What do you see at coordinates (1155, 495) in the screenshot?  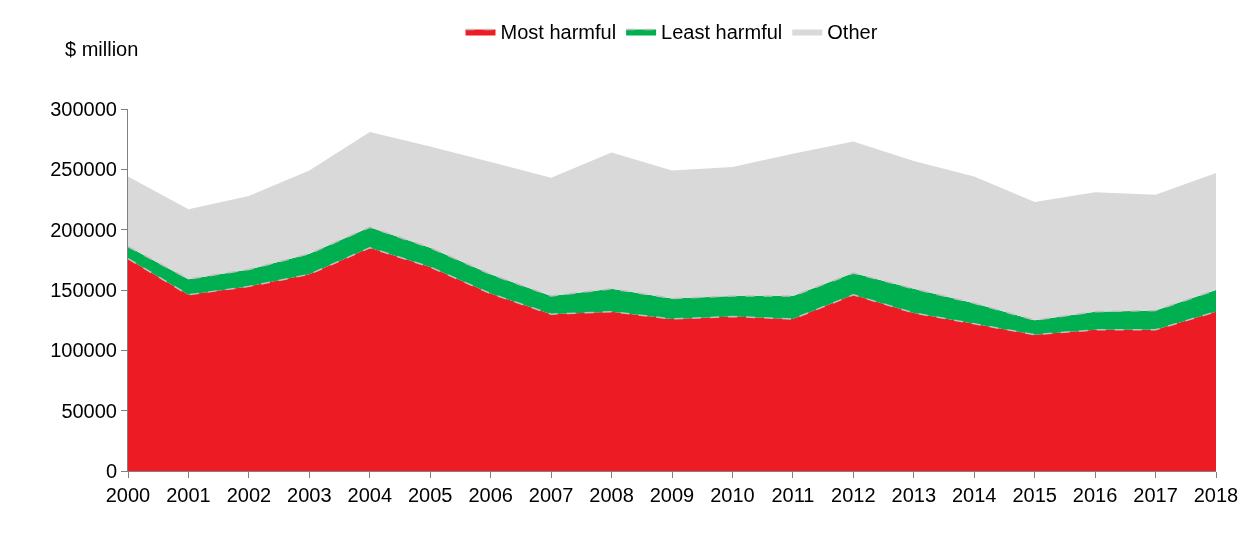 I see `x-tick-label: 2017` at bounding box center [1155, 495].